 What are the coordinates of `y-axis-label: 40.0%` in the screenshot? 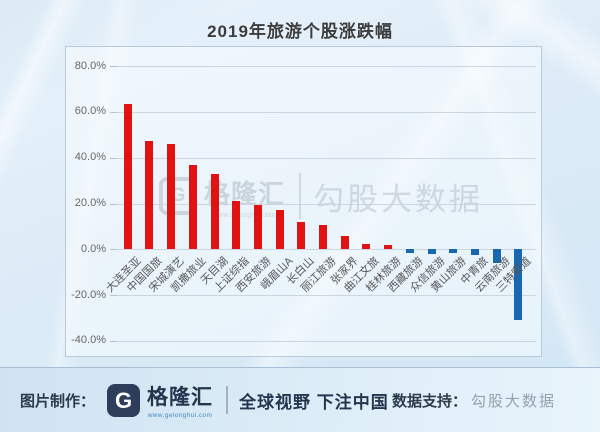 It's located at (90, 157).